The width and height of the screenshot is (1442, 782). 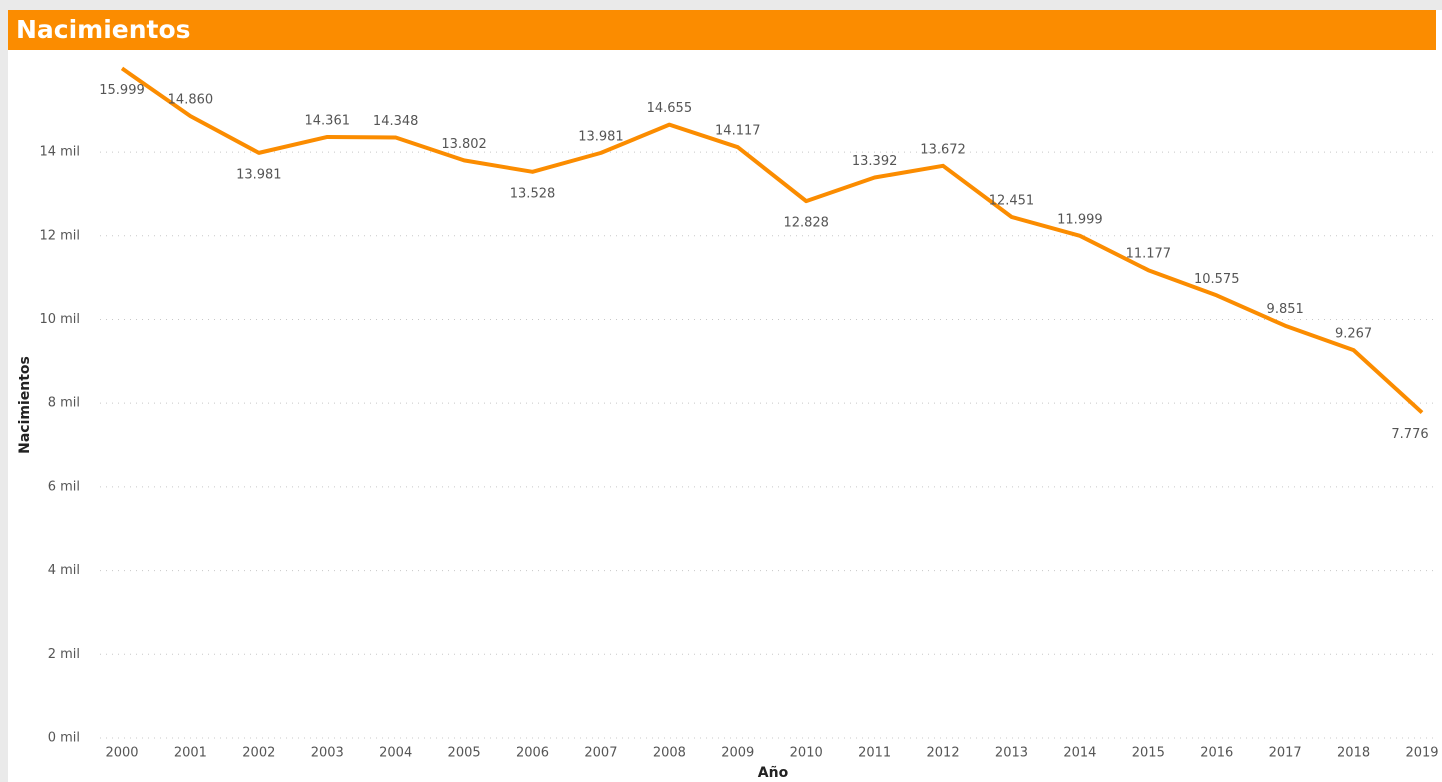 I want to click on data-label: 15.999, so click(x=122, y=90).